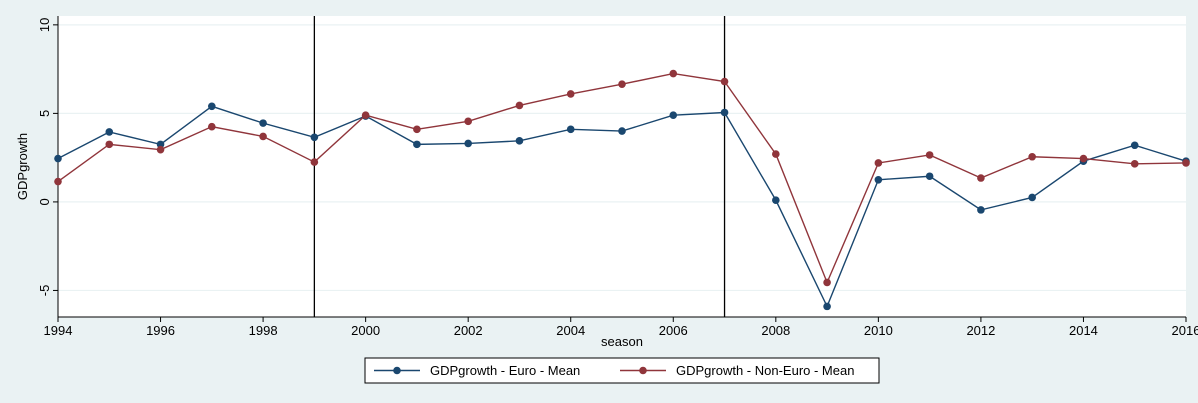 This screenshot has width=1198, height=403. What do you see at coordinates (44, 25) in the screenshot?
I see `y-tick-label: 10` at bounding box center [44, 25].